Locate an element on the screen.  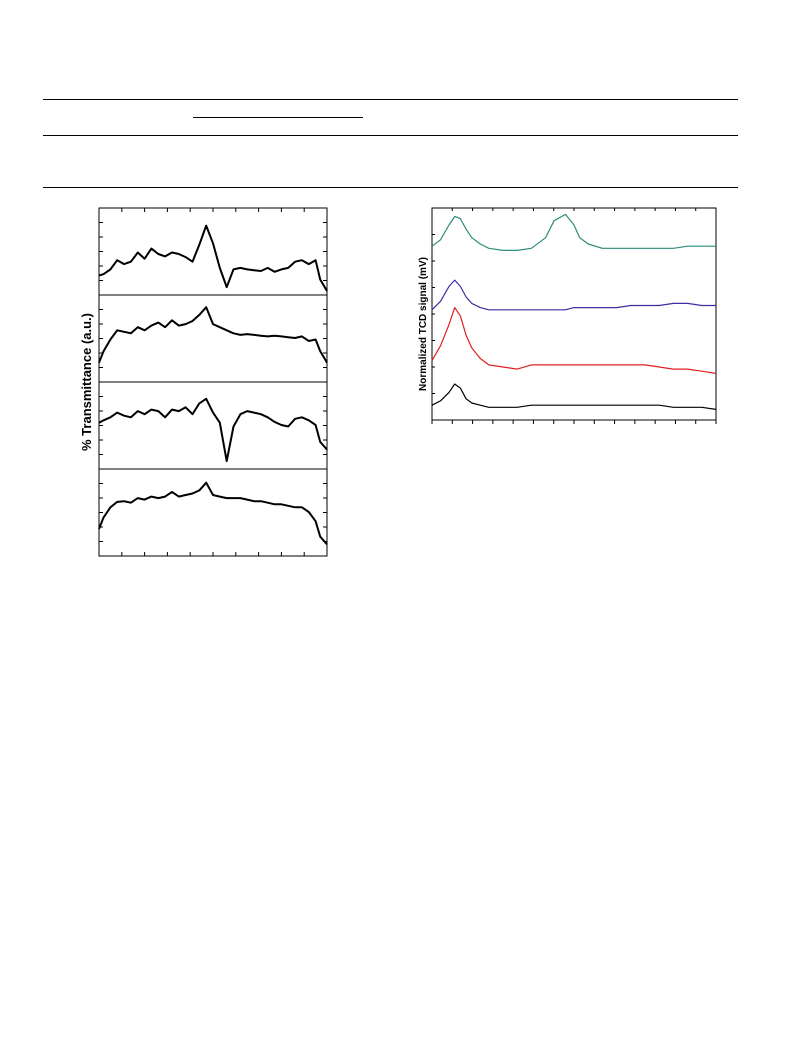
table-bottom-rule is located at coordinates (390, 187).